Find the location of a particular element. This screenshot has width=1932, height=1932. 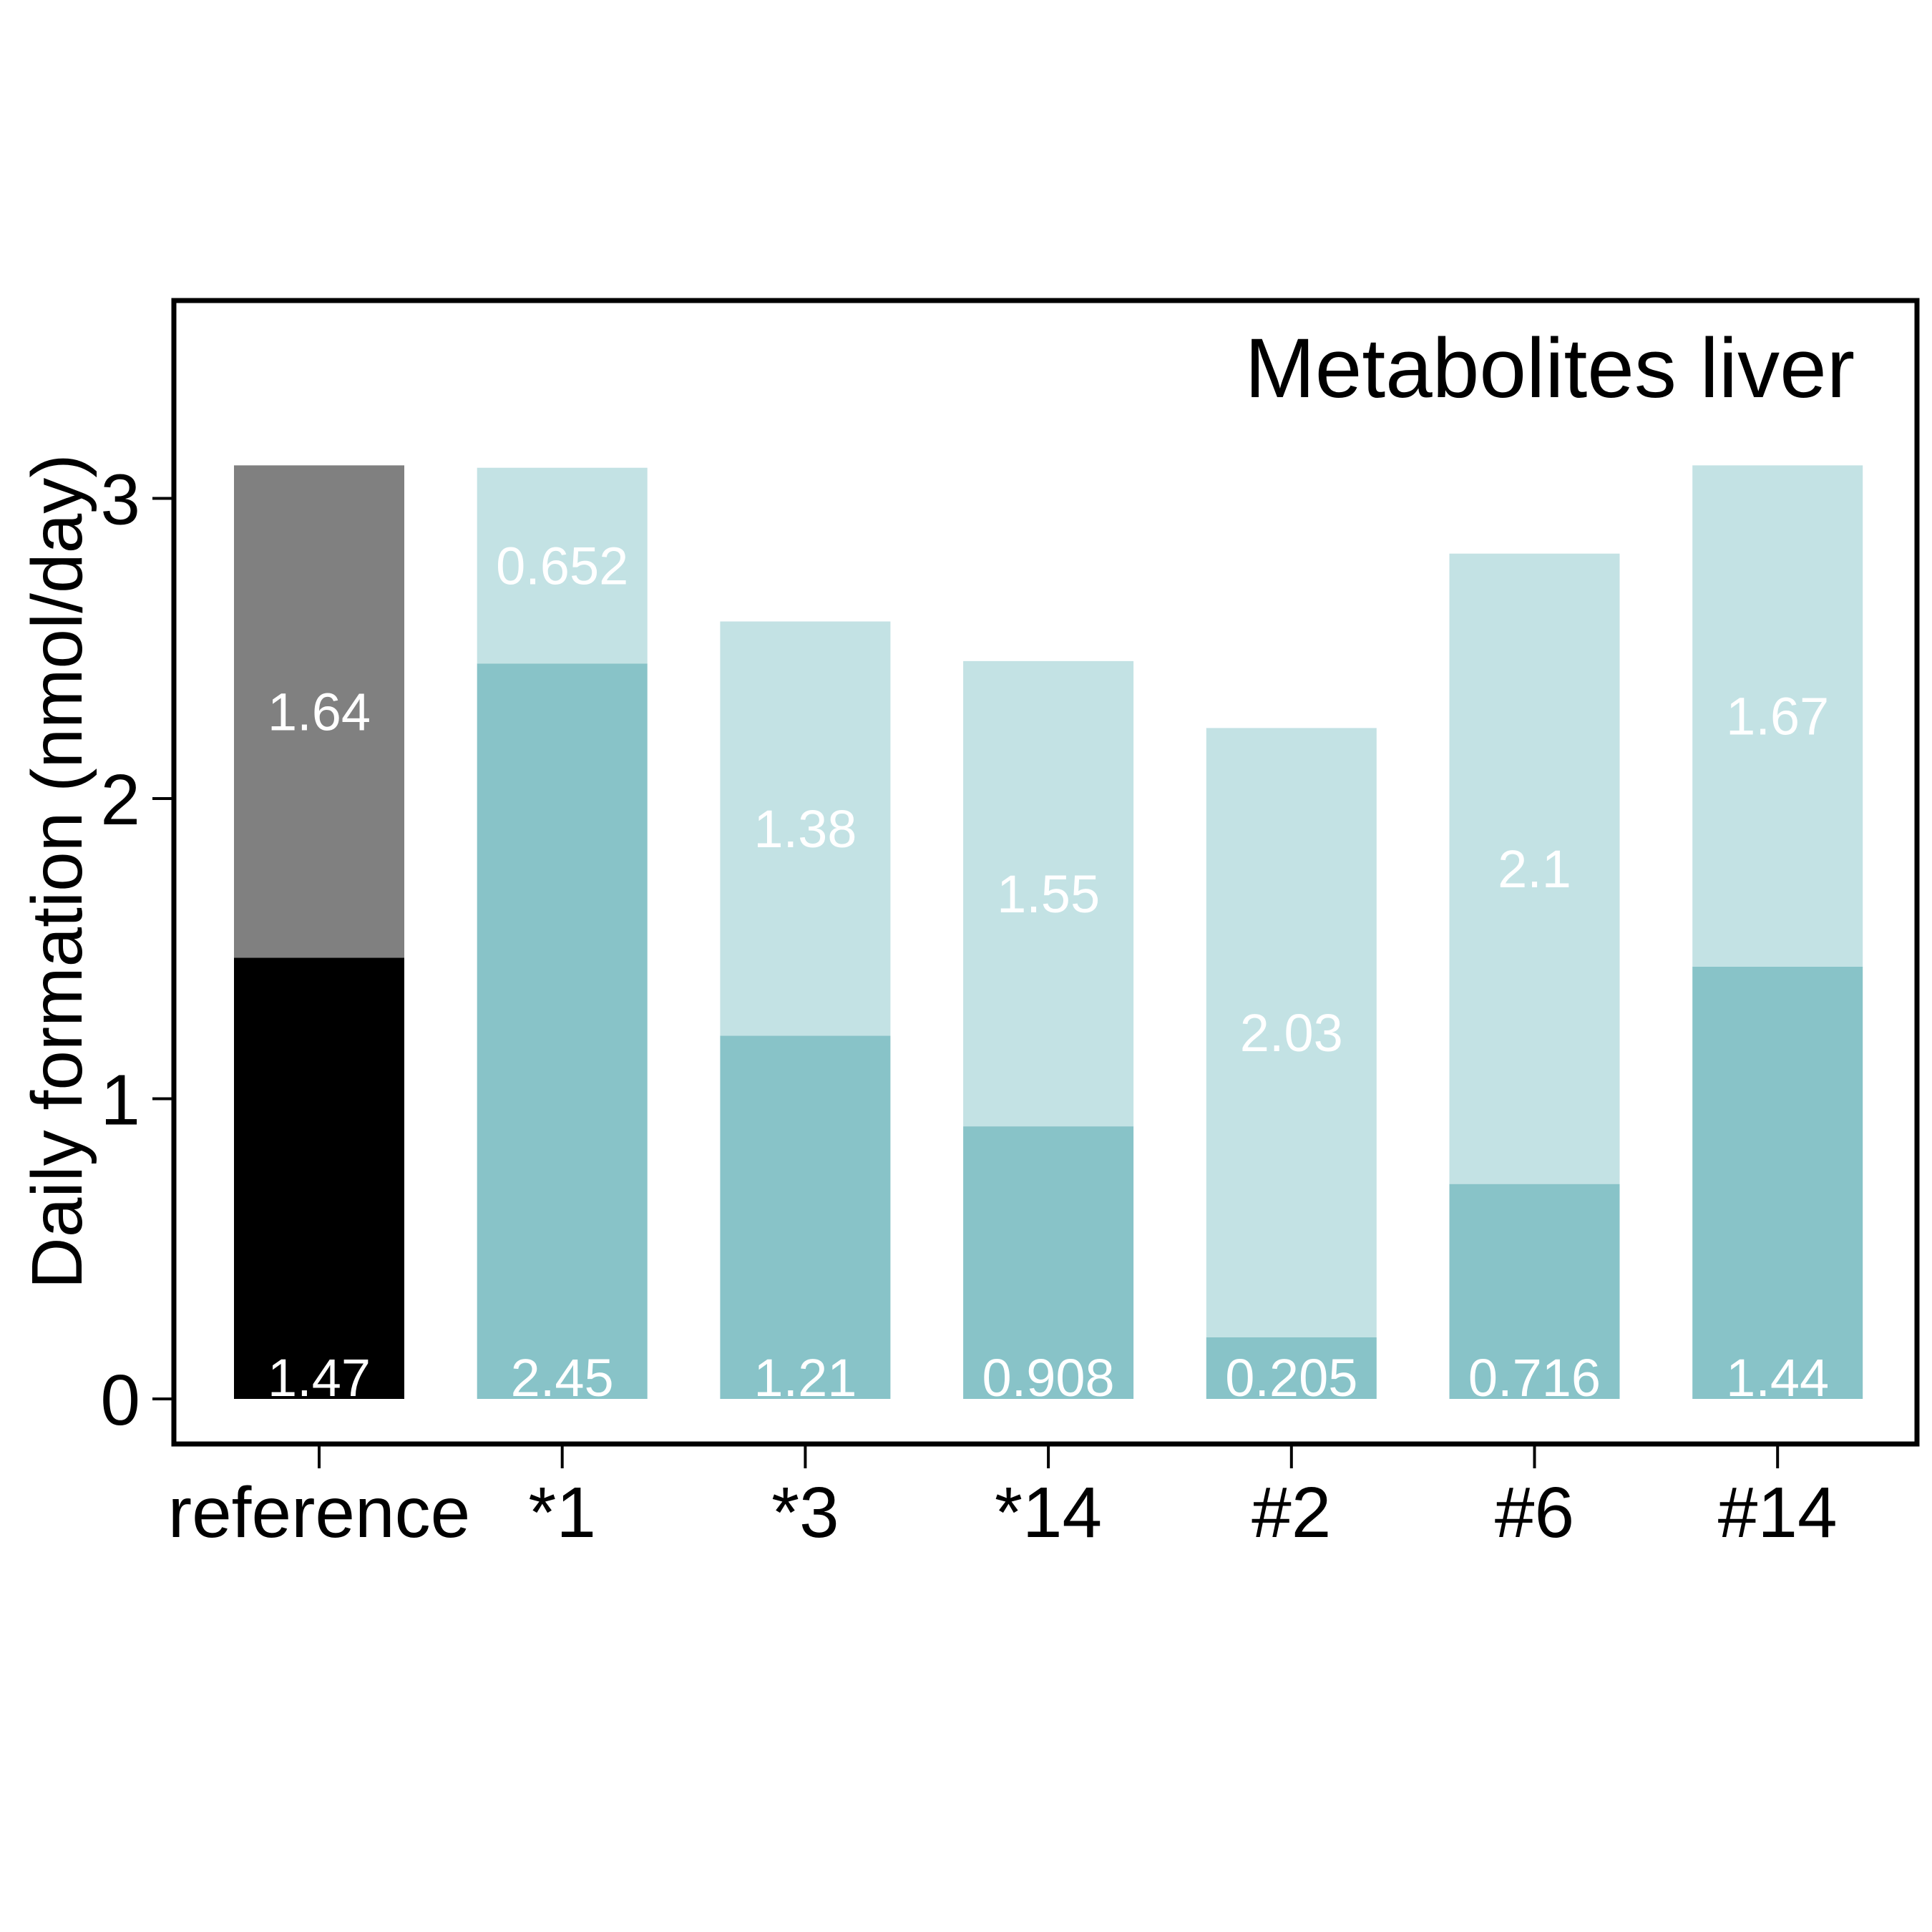

data-label-upper-14: 1.55 is located at coordinates (1048, 894).